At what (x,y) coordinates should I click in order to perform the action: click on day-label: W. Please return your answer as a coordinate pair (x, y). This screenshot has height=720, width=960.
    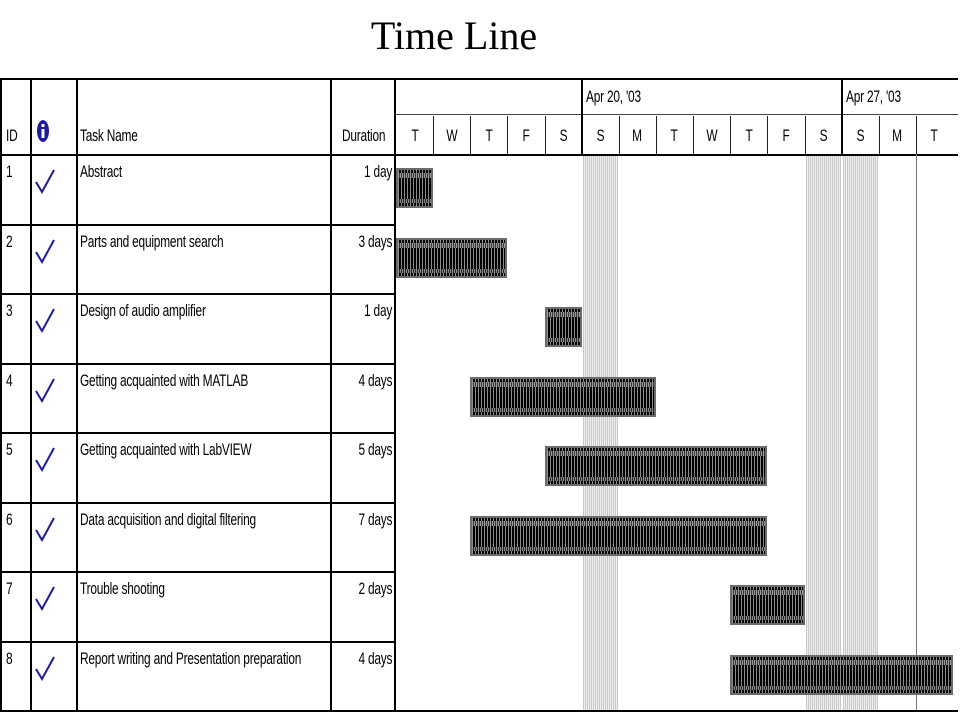
    Looking at the image, I should click on (711, 136).